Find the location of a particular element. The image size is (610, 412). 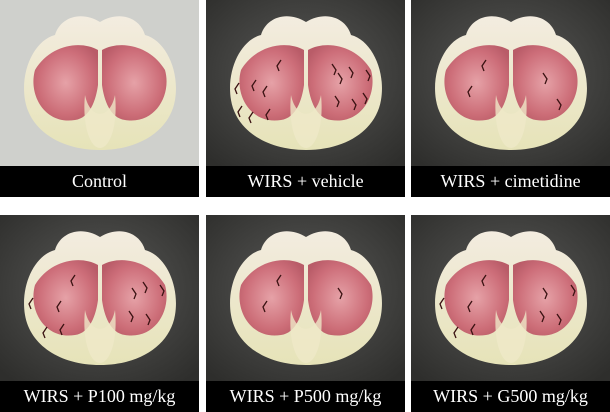

caption: WIRS + vehicle is located at coordinates (305, 181).